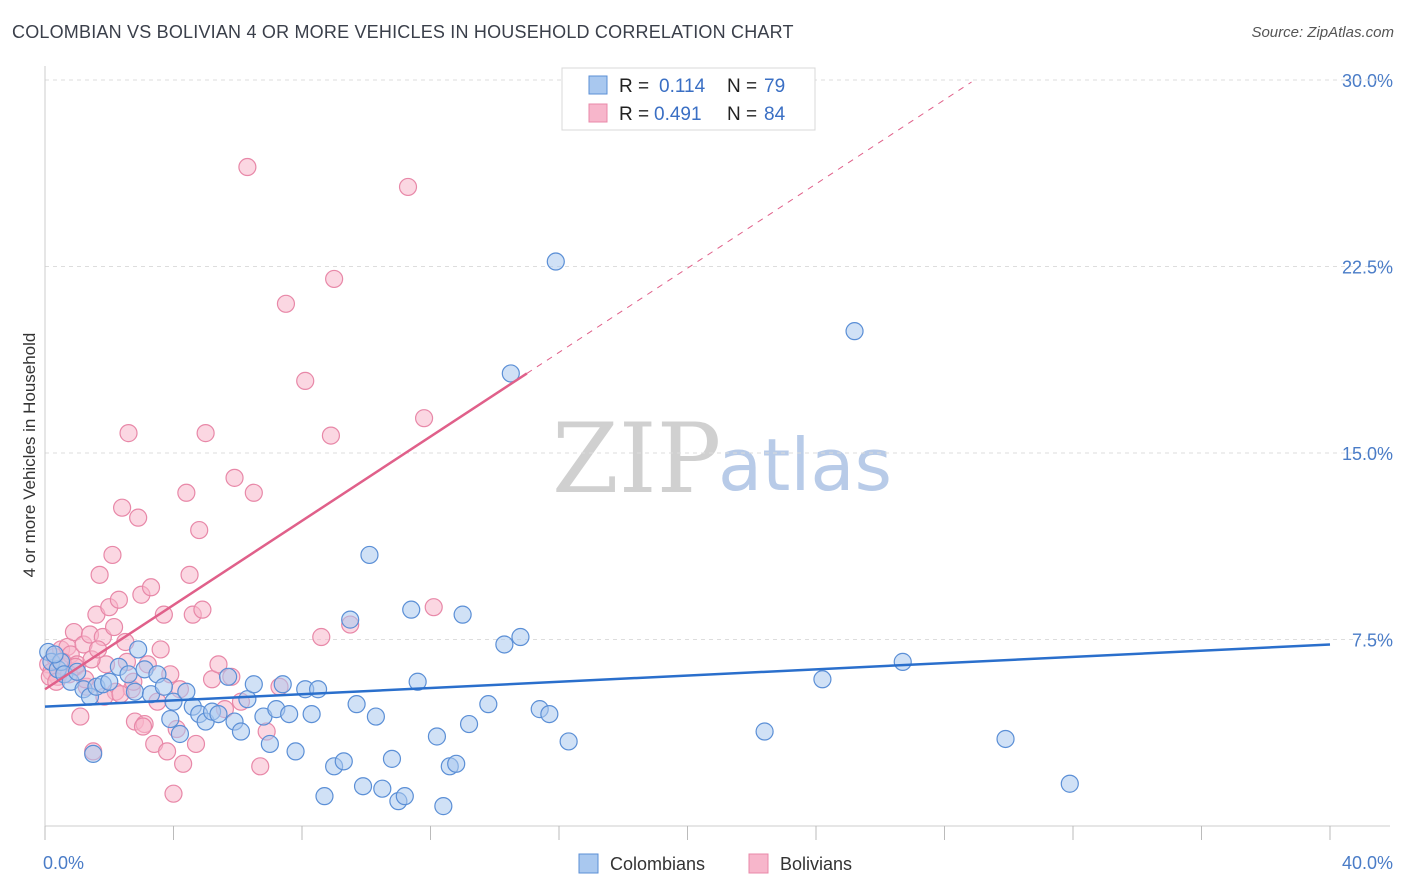 This screenshot has height=892, width=1406. Describe the element at coordinates (688, 99) in the screenshot. I see `legend: R = 0.114 N = 79 R = 0.491 N = 84` at that location.